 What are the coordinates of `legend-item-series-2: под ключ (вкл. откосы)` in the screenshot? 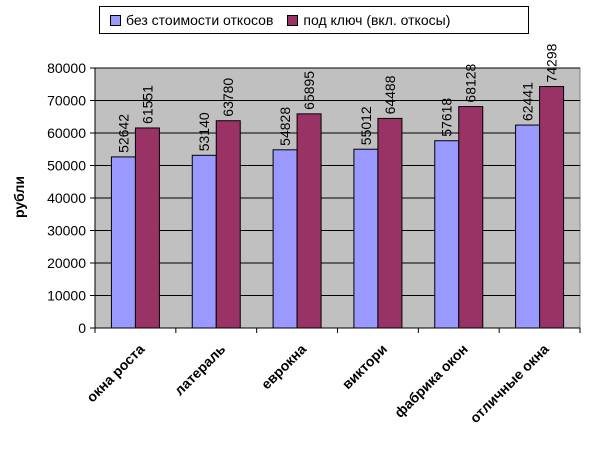 It's located at (368, 20).